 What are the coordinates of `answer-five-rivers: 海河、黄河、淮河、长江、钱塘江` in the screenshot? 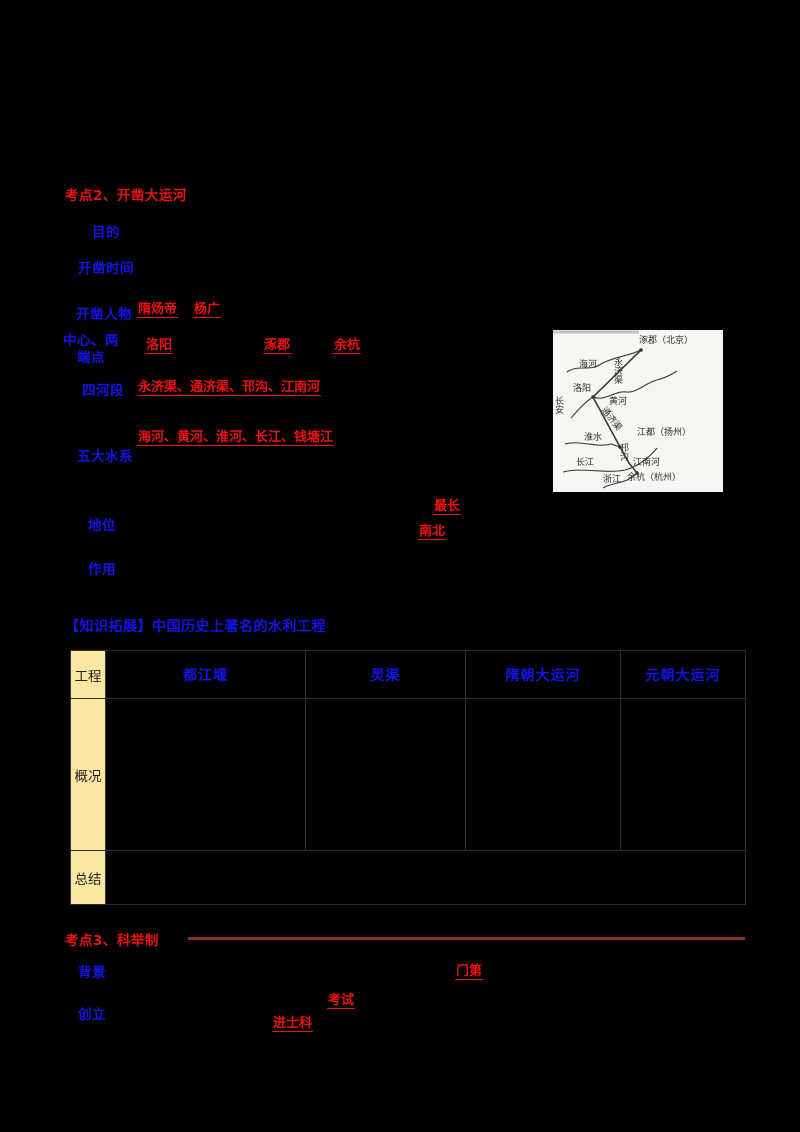 It's located at (236, 438).